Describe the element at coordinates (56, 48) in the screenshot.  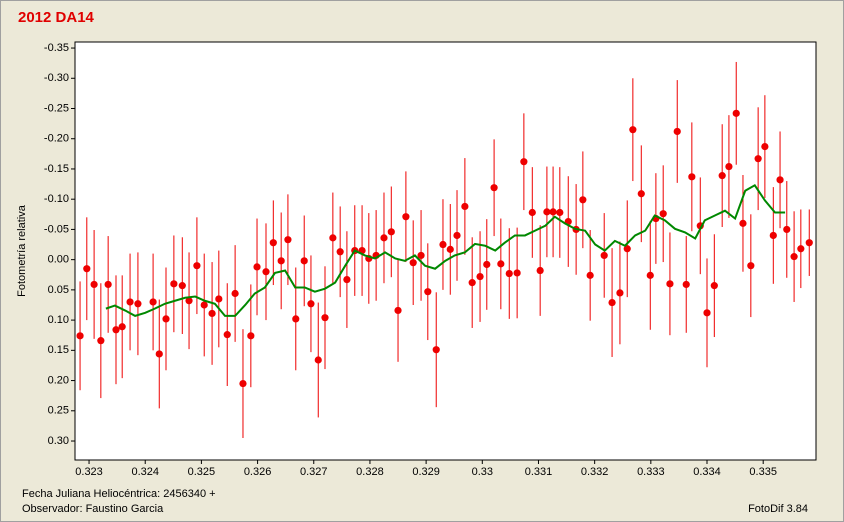
I see `y-tick-label: -0.35` at that location.